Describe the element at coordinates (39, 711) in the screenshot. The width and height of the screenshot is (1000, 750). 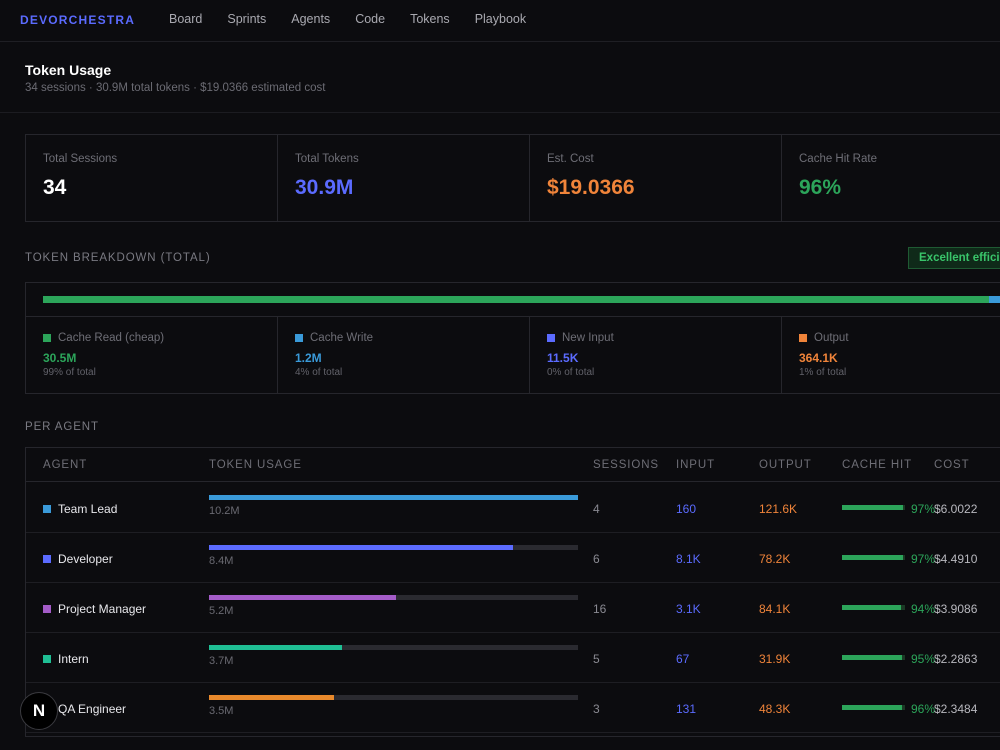
I see `nextjs-dev-badge: N` at that location.